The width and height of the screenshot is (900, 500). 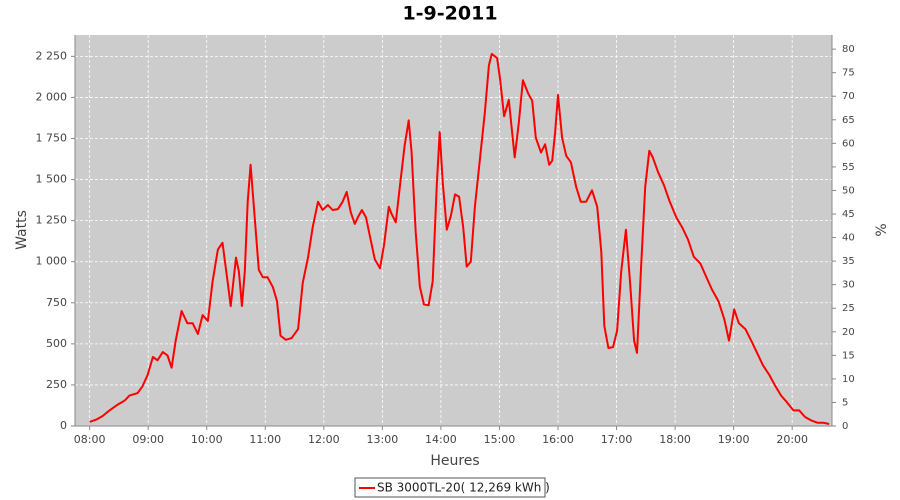 What do you see at coordinates (675, 439) in the screenshot?
I see `x-tick-label: 18:00` at bounding box center [675, 439].